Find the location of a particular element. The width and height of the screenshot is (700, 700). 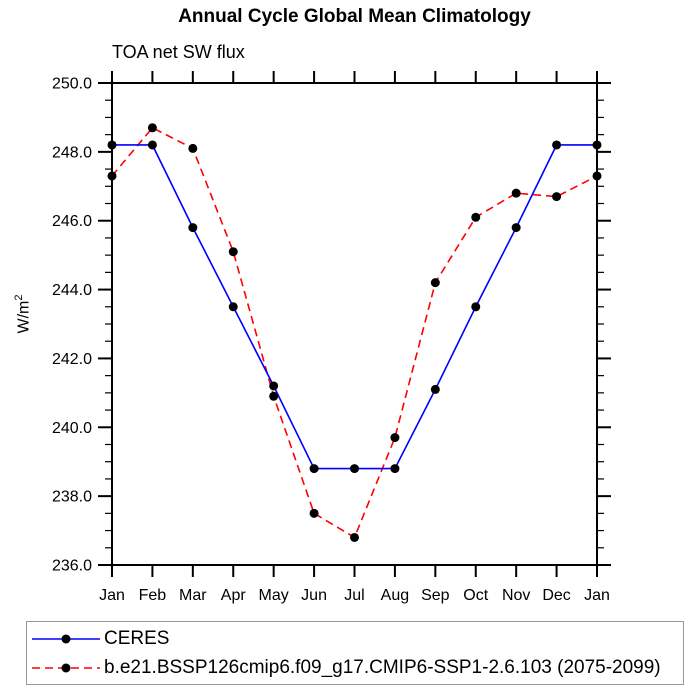

y-tick-label: 248.0 is located at coordinates (72, 152).